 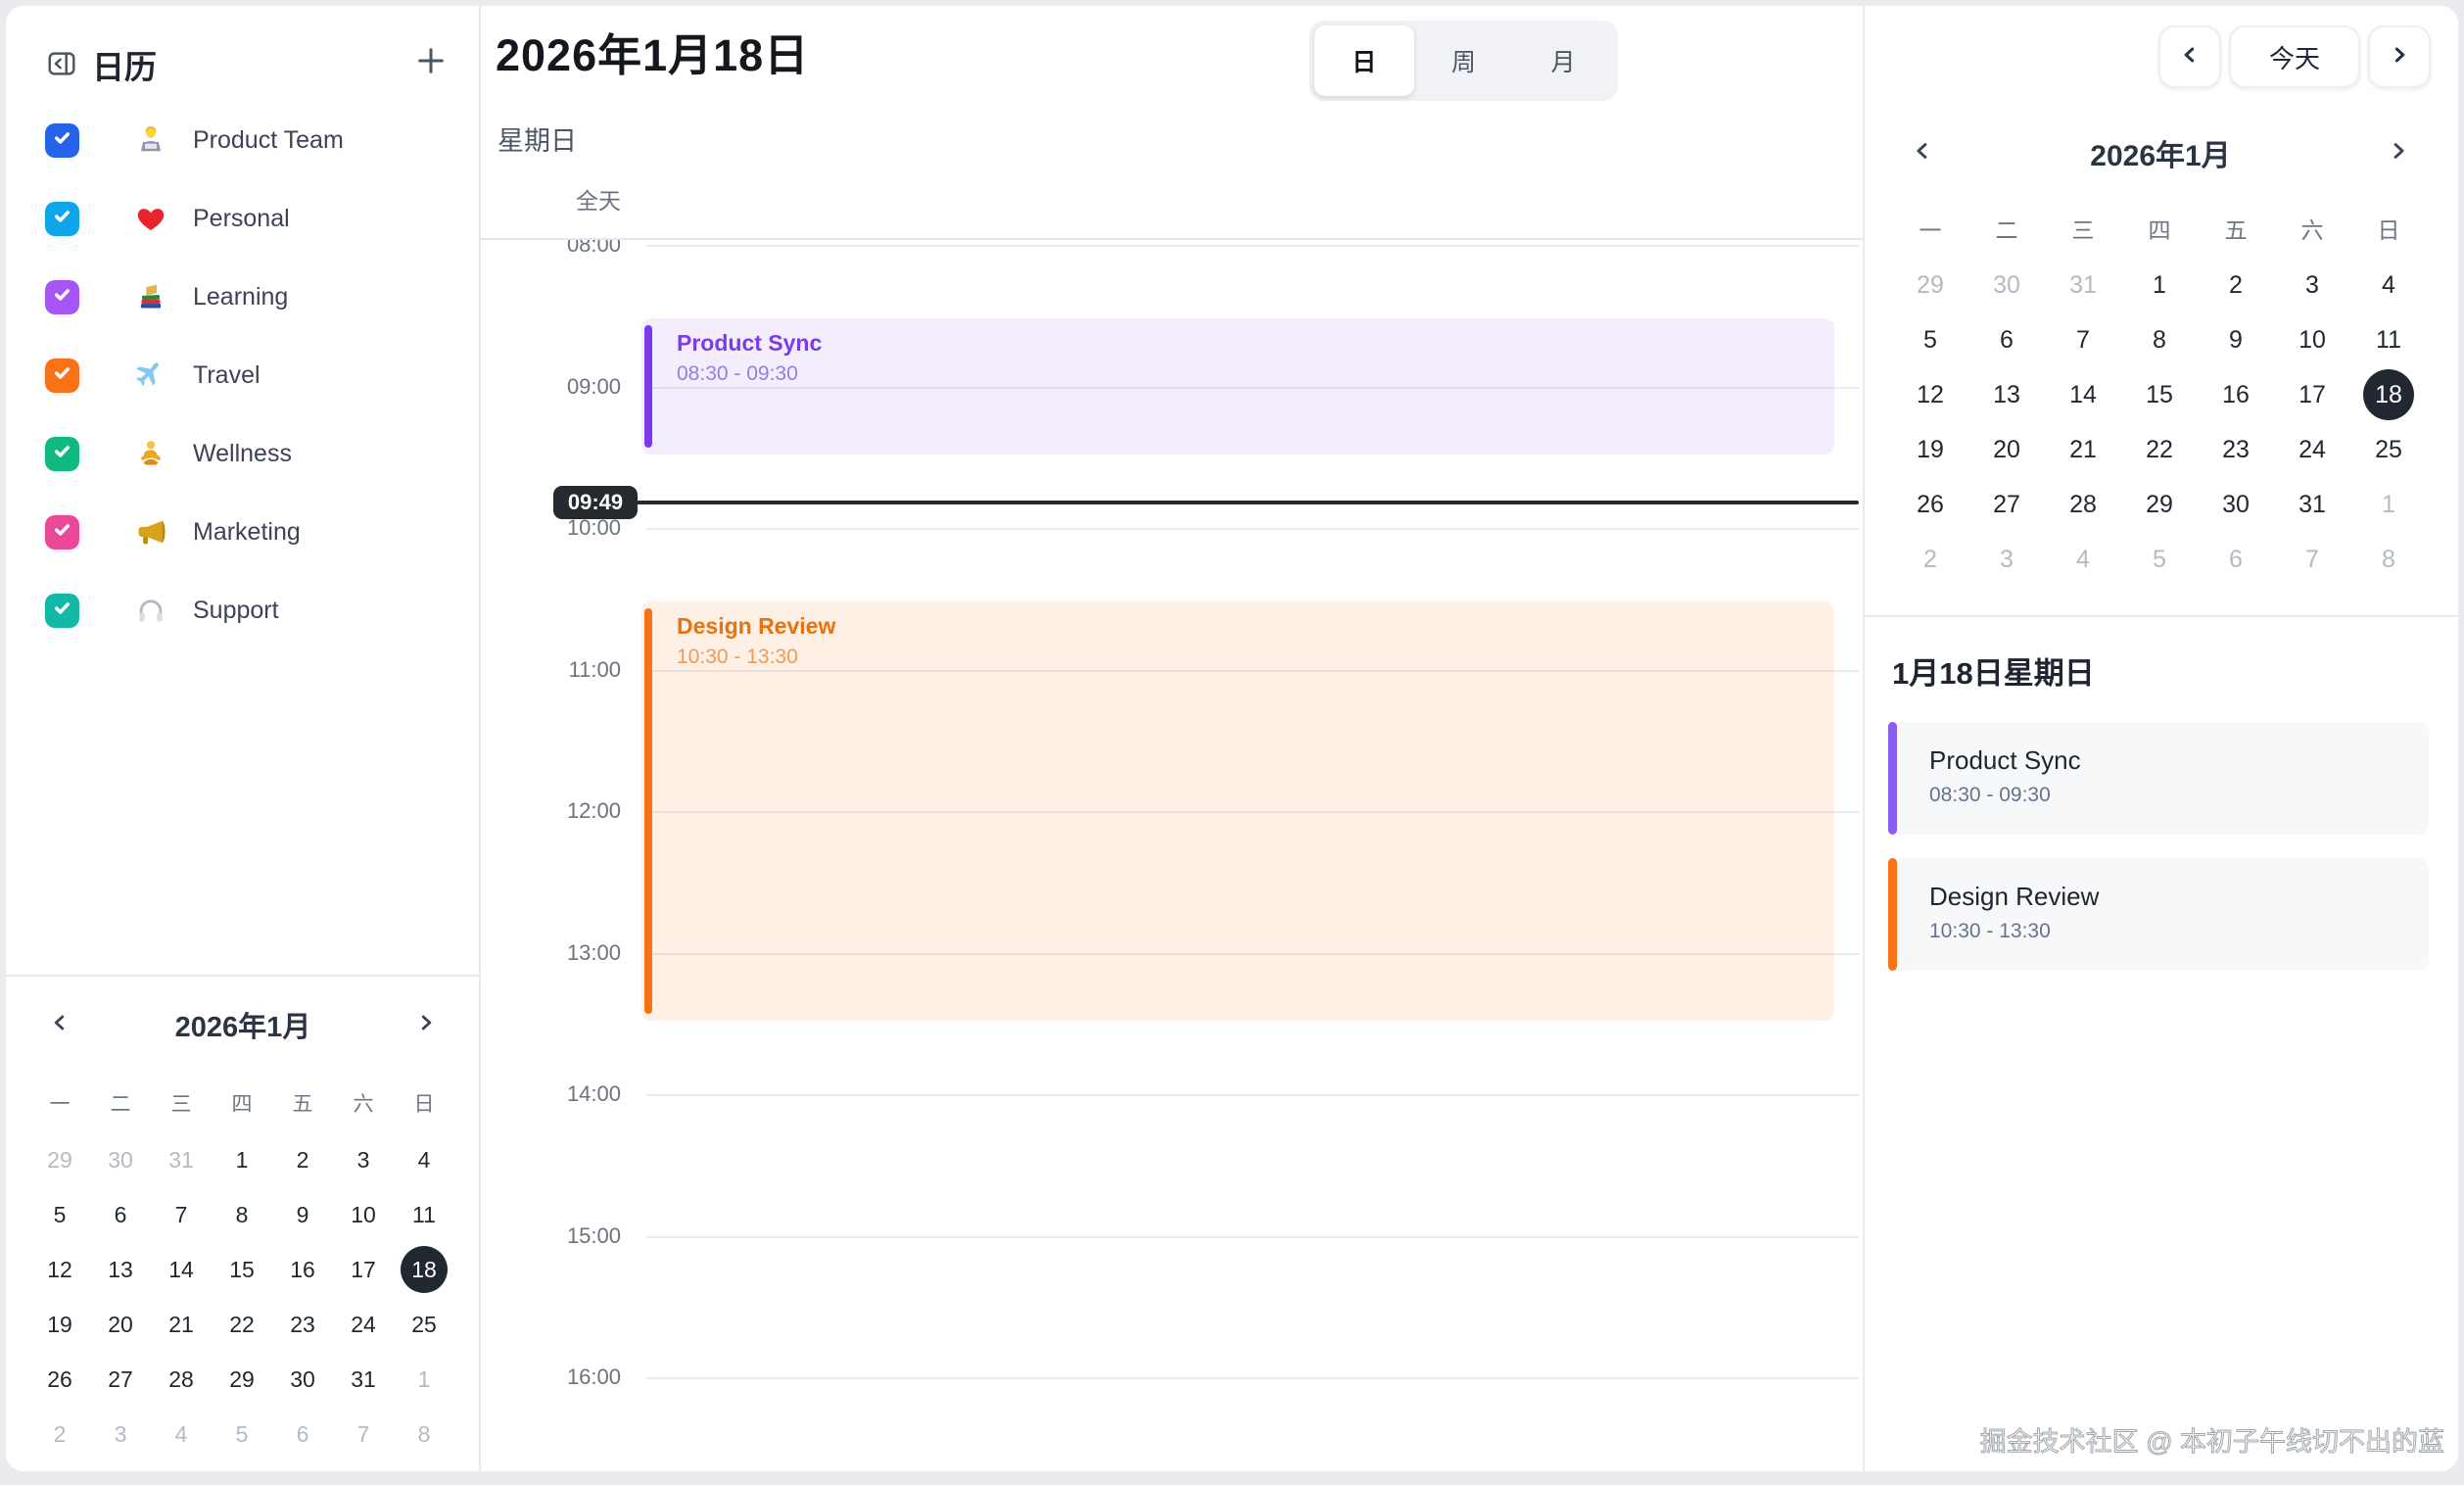 What do you see at coordinates (61, 63) in the screenshot?
I see `collapse-sidebar-button` at bounding box center [61, 63].